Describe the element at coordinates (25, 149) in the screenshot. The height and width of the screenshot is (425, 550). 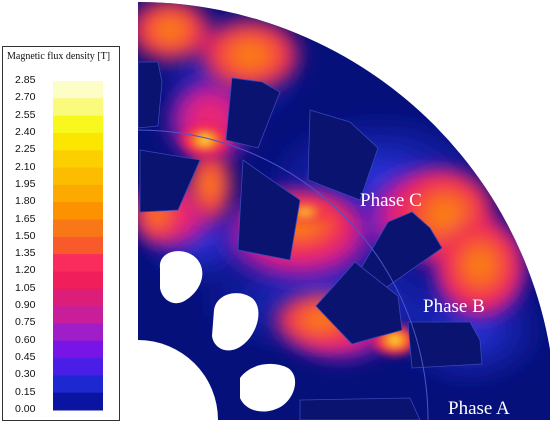
I see `scale-tick-label: 2.25` at that location.